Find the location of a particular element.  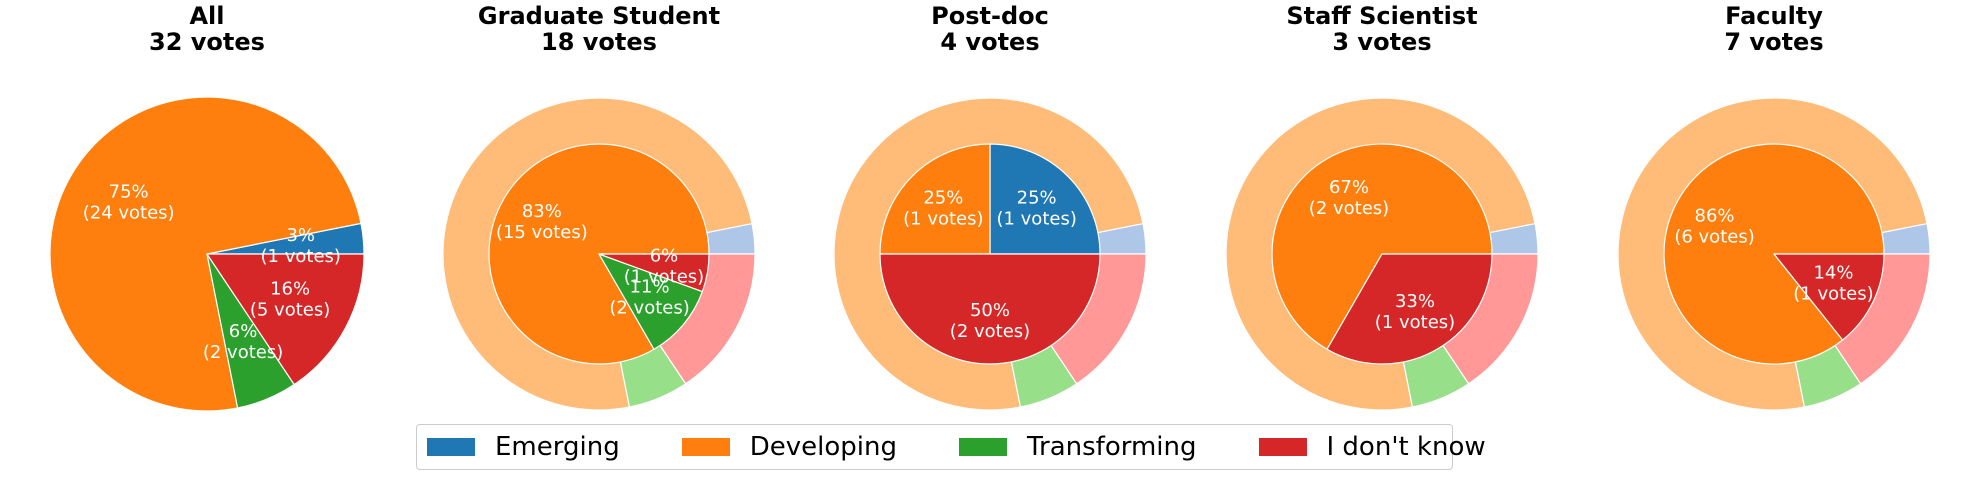

data-label-votes-graduate-student-transforming: (2 votes) is located at coordinates (649, 307).